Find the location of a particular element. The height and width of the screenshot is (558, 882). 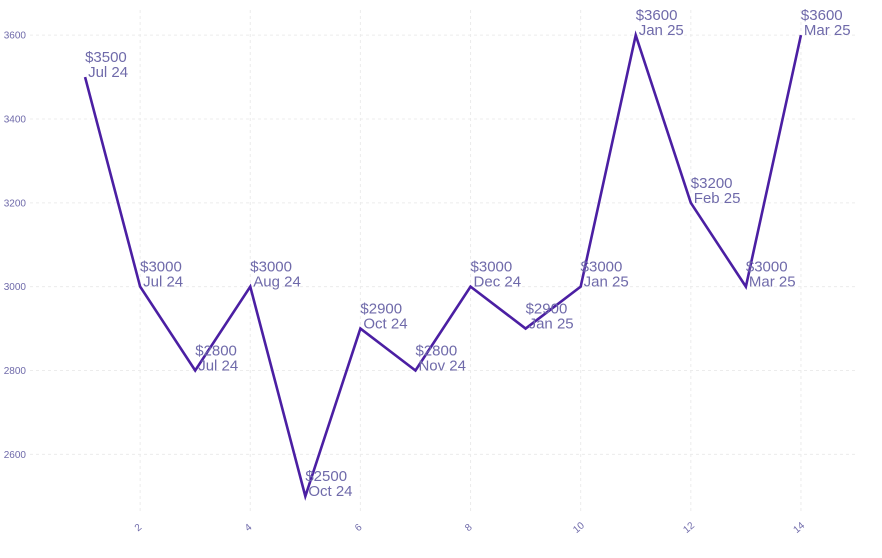

x-tick-label: 8 is located at coordinates (469, 528).